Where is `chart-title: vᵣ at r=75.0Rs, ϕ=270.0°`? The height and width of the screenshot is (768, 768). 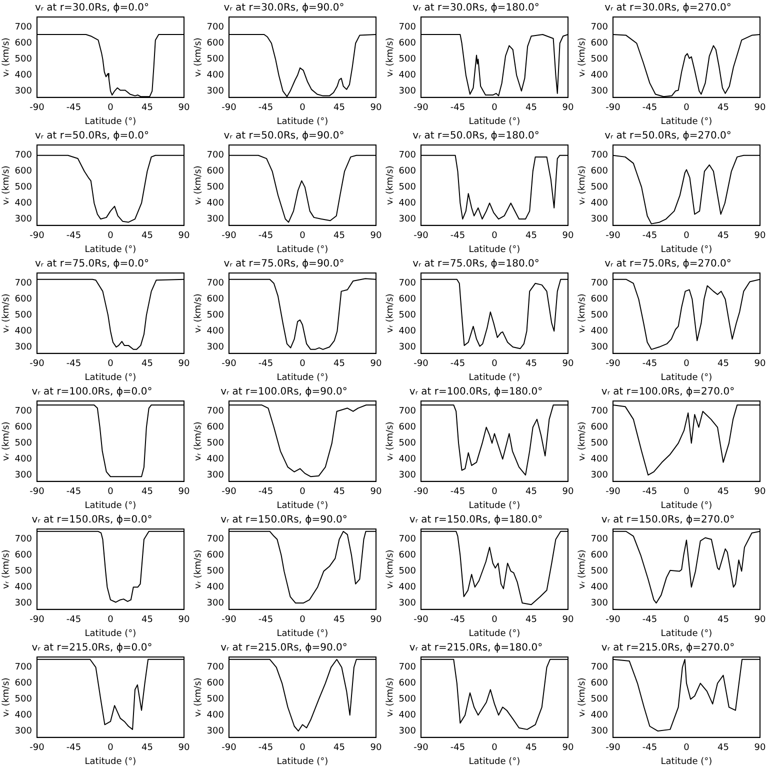 chart-title: vᵣ at r=75.0Rs, ϕ=270.0° is located at coordinates (668, 264).